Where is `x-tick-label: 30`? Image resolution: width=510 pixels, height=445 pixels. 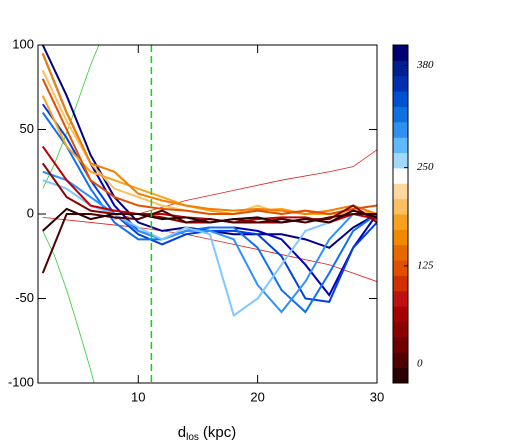
x-tick-label: 30 is located at coordinates (377, 396).